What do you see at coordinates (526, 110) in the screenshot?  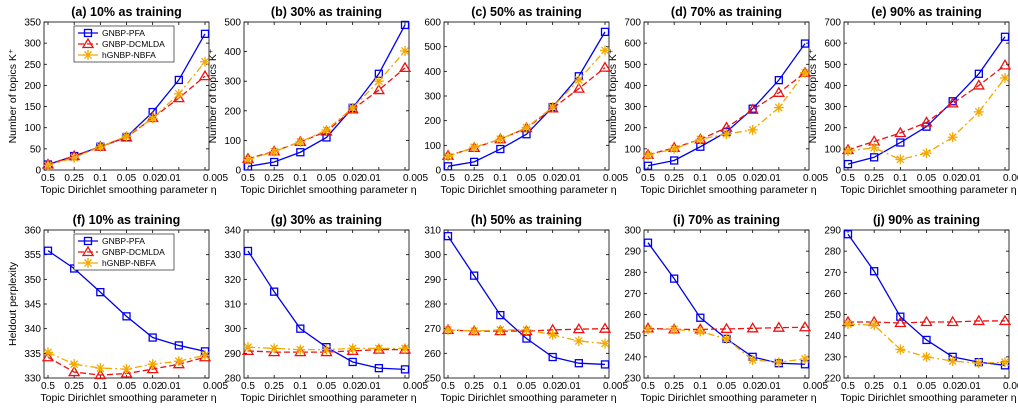 I see `series-gnbp-dcmlda` at bounding box center [526, 110].